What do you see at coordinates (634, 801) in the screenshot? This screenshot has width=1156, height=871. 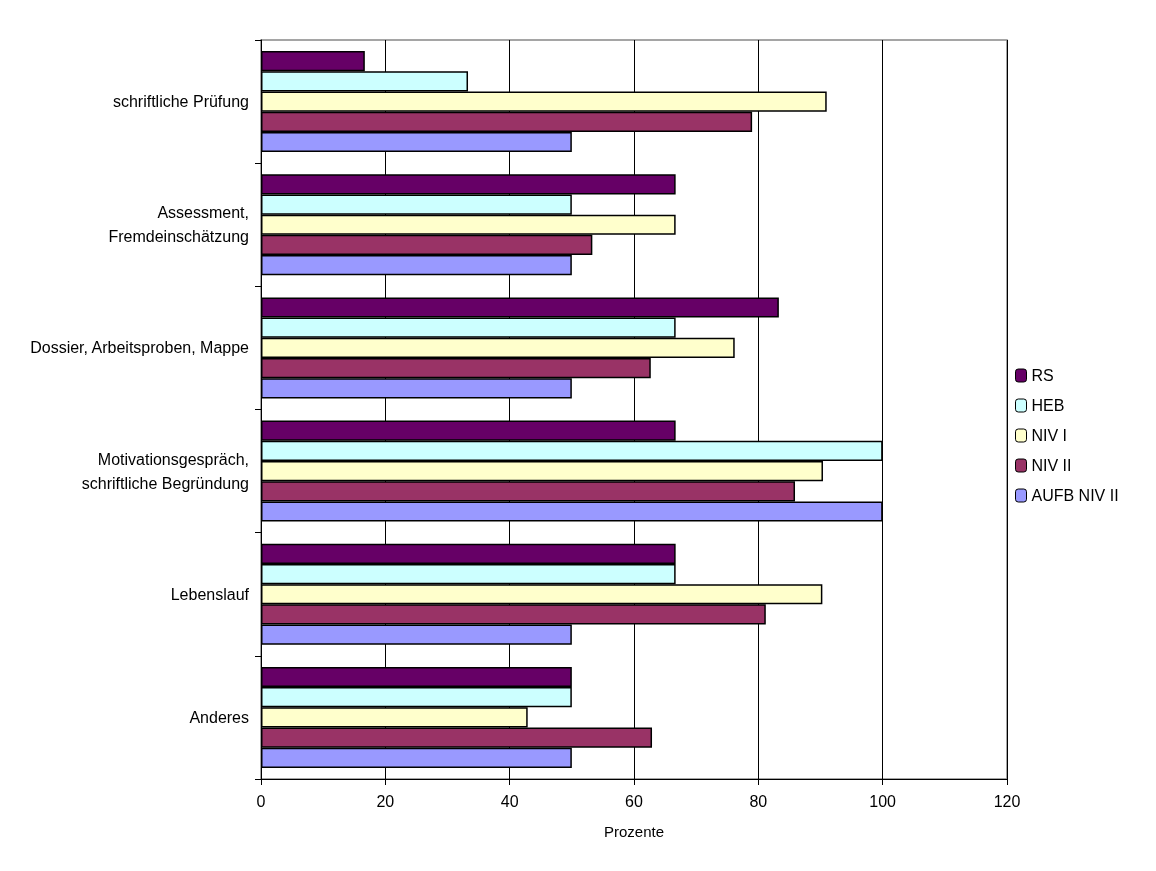 I see `x-tick-label: 60` at bounding box center [634, 801].